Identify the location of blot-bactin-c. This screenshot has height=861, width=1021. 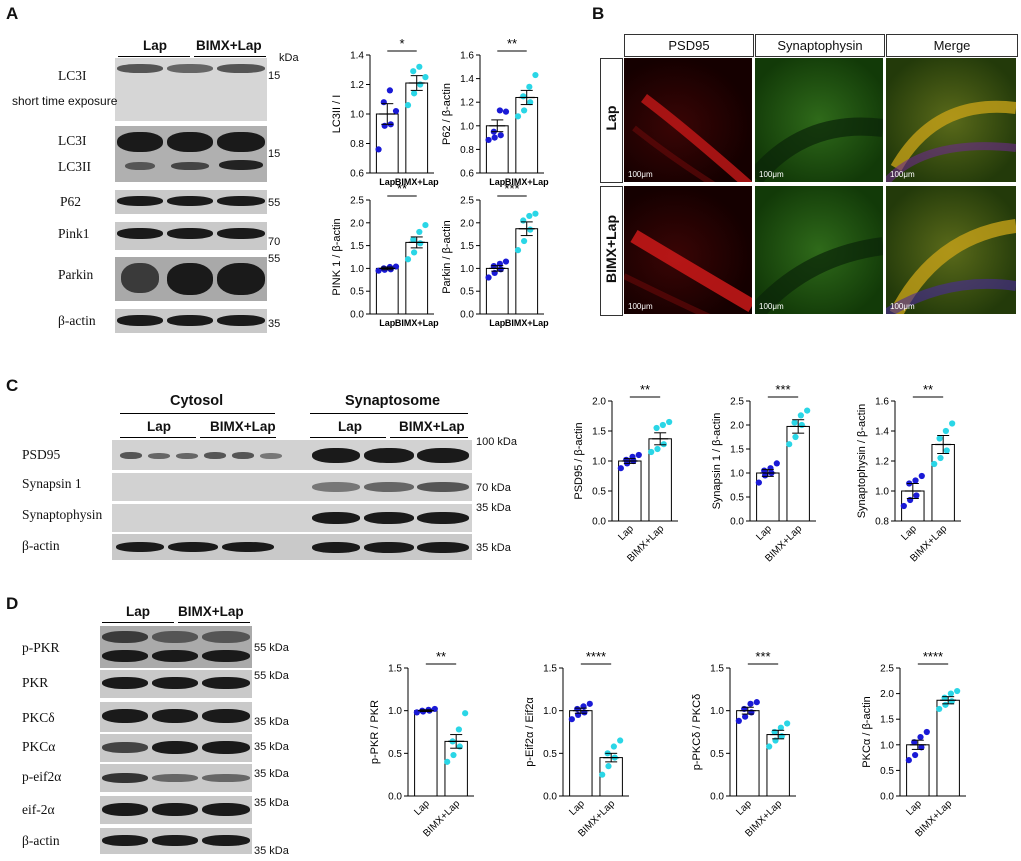
(292, 547).